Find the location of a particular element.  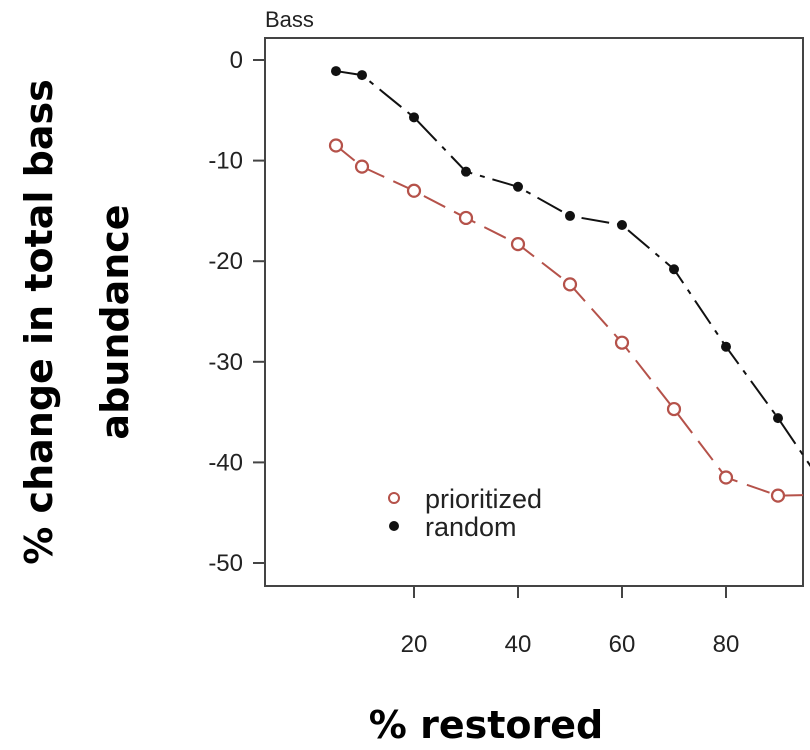

y-tick-label: -40 is located at coordinates (225, 462).